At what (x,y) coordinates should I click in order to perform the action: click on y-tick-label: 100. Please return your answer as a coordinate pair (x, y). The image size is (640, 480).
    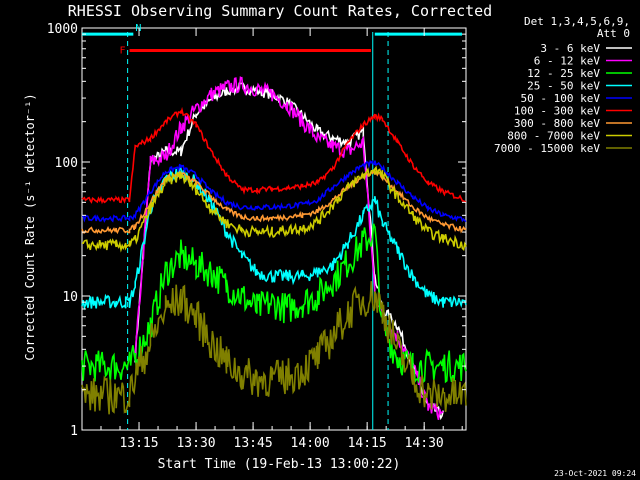
    Looking at the image, I should click on (66, 163).